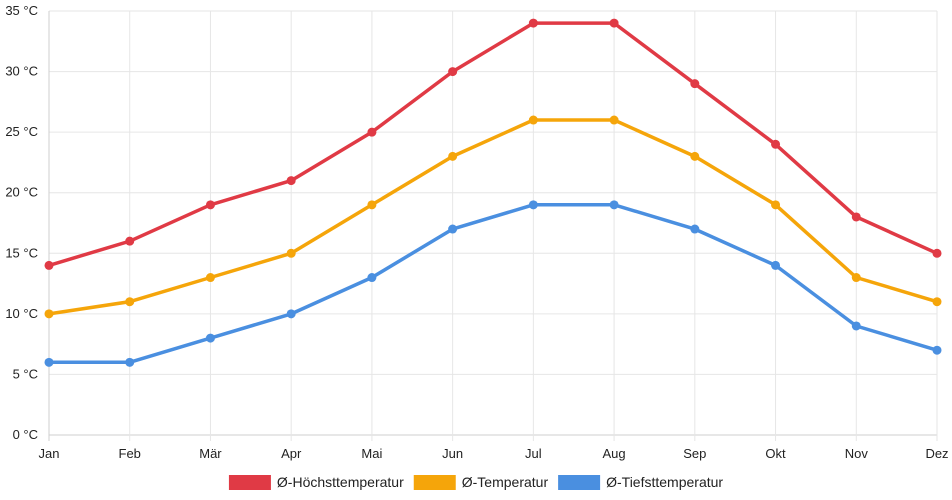  What do you see at coordinates (130, 453) in the screenshot?
I see `x-tick-label: Feb` at bounding box center [130, 453].